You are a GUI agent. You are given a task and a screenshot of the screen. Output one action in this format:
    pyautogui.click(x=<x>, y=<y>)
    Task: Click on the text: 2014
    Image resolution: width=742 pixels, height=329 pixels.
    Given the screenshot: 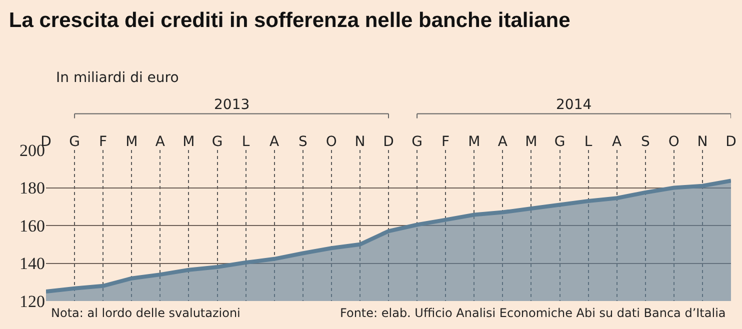 What is the action you would take?
    pyautogui.click(x=574, y=105)
    